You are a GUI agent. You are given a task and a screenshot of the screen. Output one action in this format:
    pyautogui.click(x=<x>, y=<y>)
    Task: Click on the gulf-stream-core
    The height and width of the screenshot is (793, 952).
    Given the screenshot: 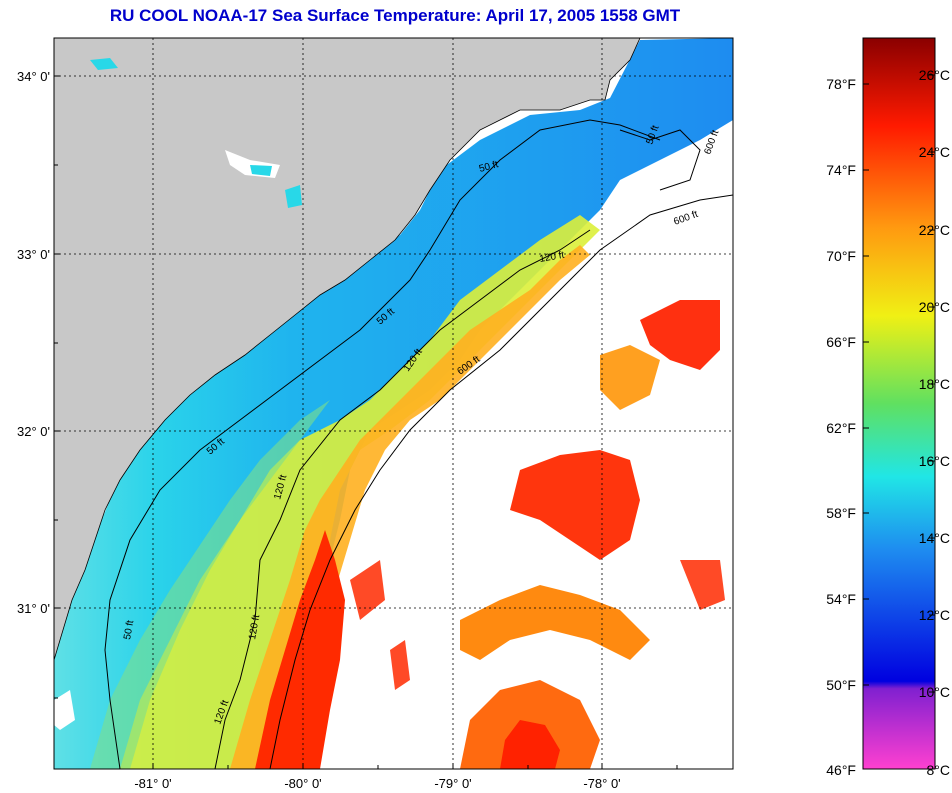 What is the action you would take?
    pyautogui.click(x=300, y=649)
    